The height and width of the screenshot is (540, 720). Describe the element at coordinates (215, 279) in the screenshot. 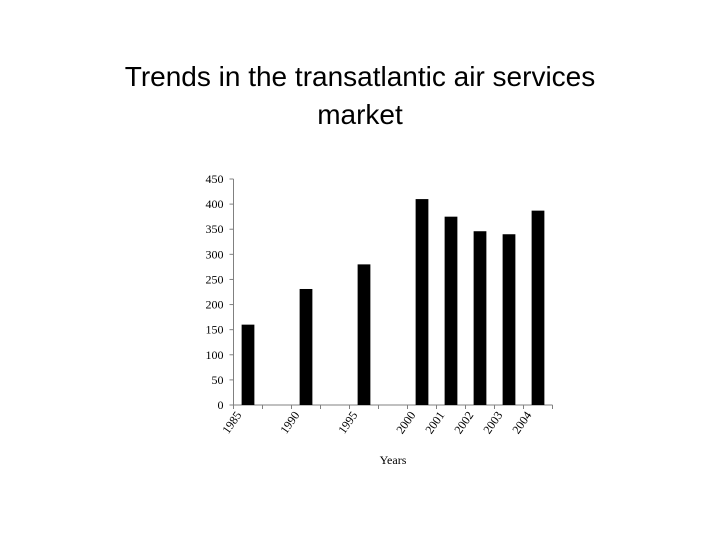

I see `y-tick-label: 250` at that location.